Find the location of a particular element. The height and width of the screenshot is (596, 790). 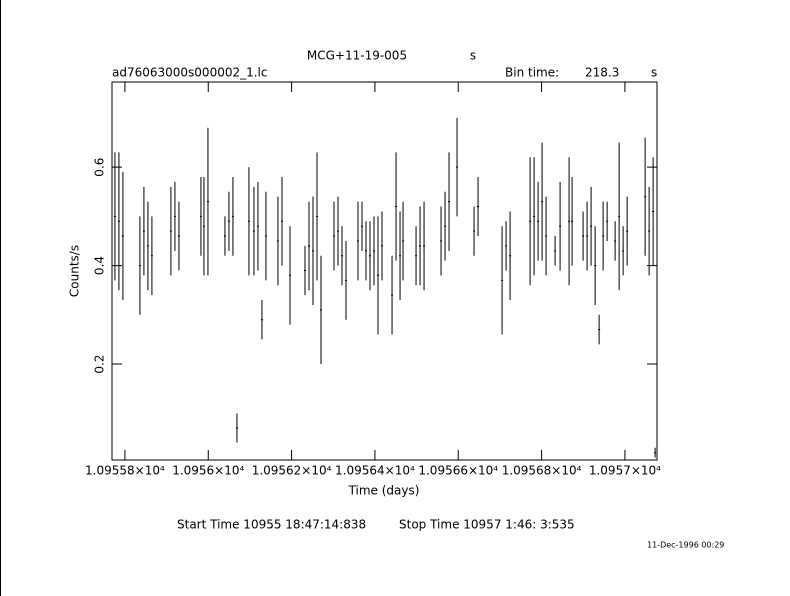

y-axis-label: Counts/s is located at coordinates (75, 271).